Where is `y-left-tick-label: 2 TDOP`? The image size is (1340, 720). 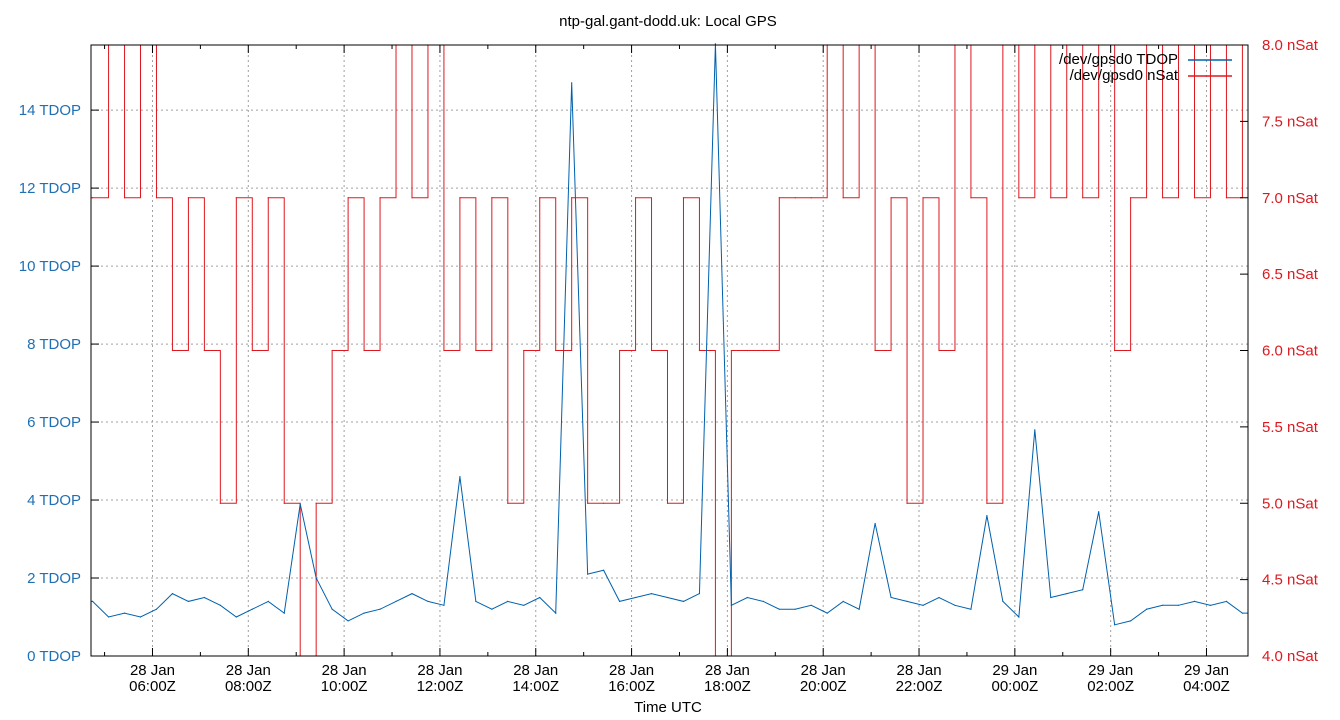 y-left-tick-label: 2 TDOP is located at coordinates (54, 578).